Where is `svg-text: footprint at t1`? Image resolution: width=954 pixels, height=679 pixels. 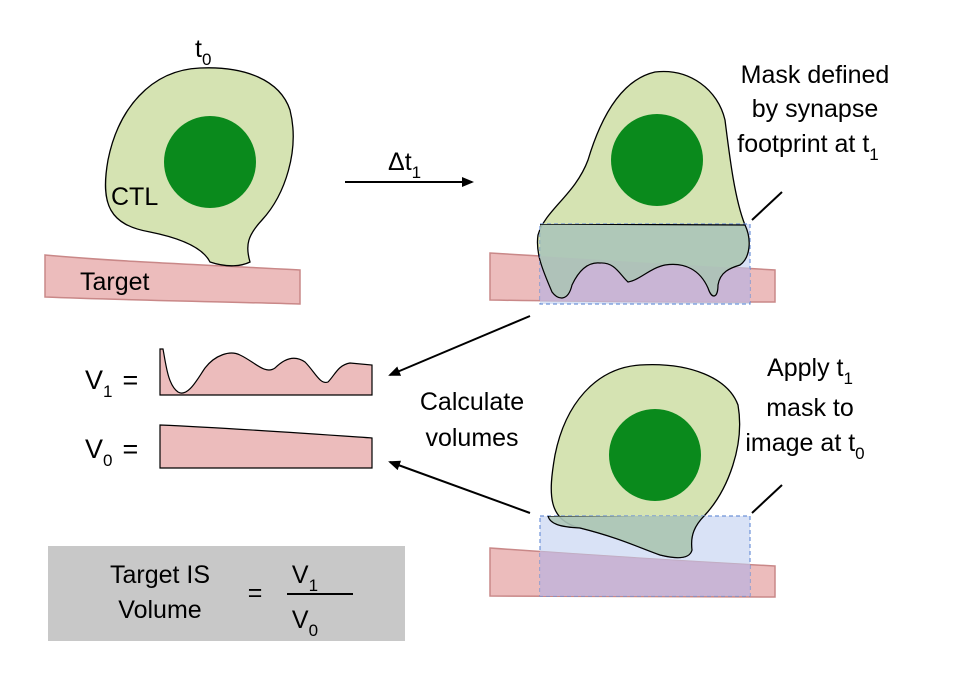
svg-text: footprint at t1 is located at coordinates (808, 147).